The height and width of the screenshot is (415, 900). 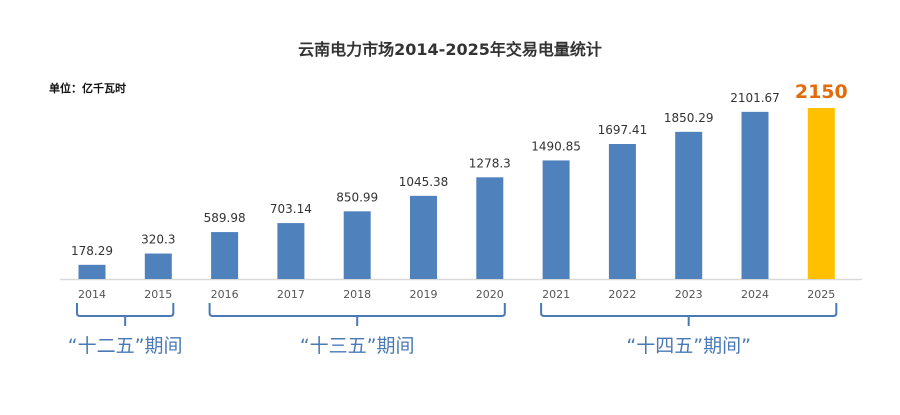 I want to click on period-label-2: “十三五”期间, so click(x=357, y=346).